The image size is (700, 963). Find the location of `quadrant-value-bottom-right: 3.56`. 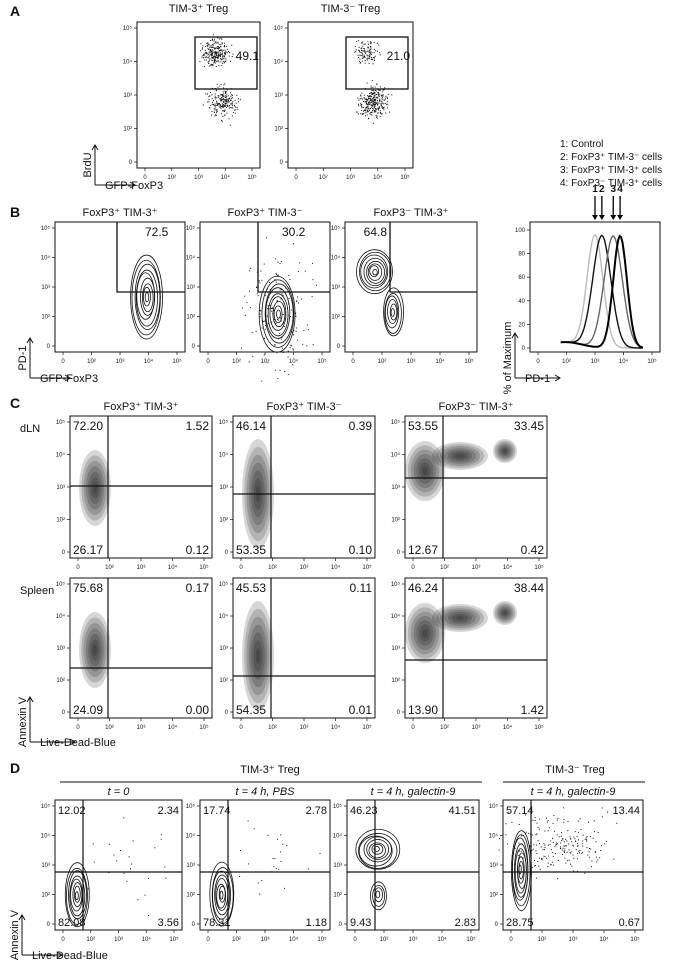

quadrant-value-bottom-right: 3.56 is located at coordinates (168, 923).